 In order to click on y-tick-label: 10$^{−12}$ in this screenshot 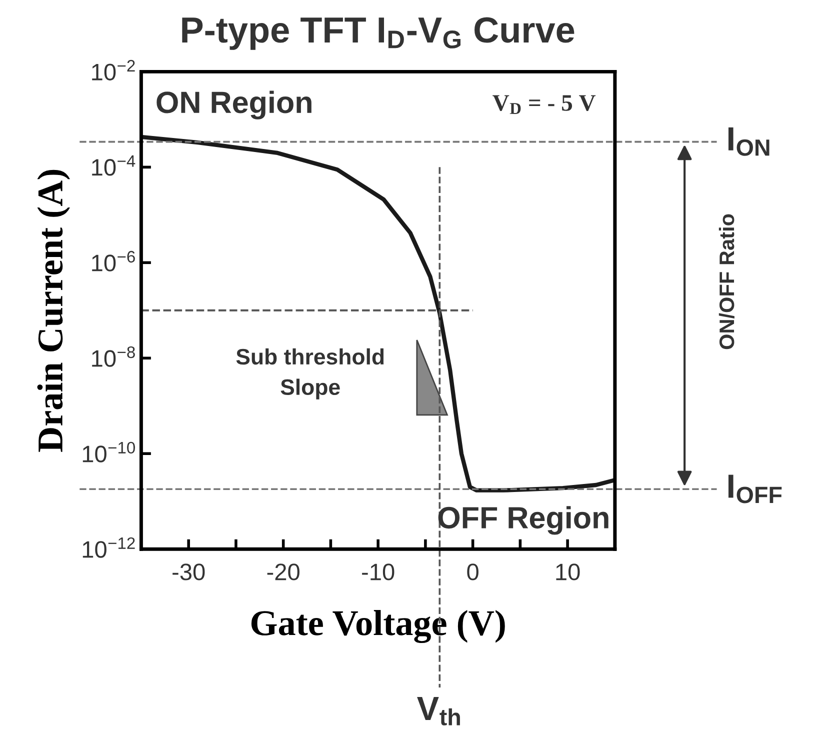, I will do `click(108, 547)`.